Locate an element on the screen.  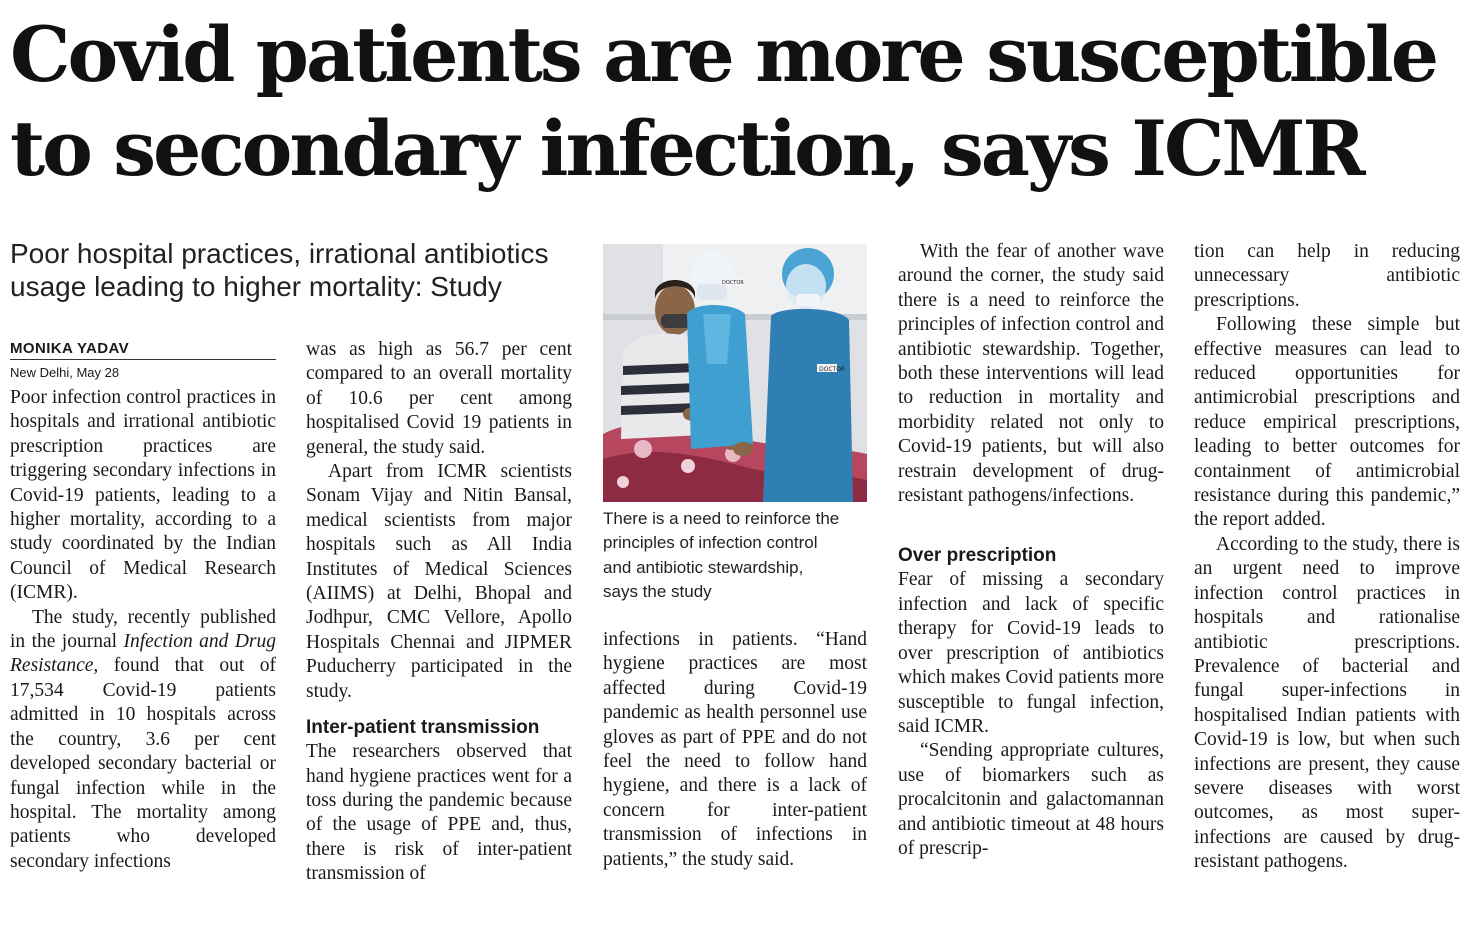
caption-line: says the study is located at coordinates (657, 592).